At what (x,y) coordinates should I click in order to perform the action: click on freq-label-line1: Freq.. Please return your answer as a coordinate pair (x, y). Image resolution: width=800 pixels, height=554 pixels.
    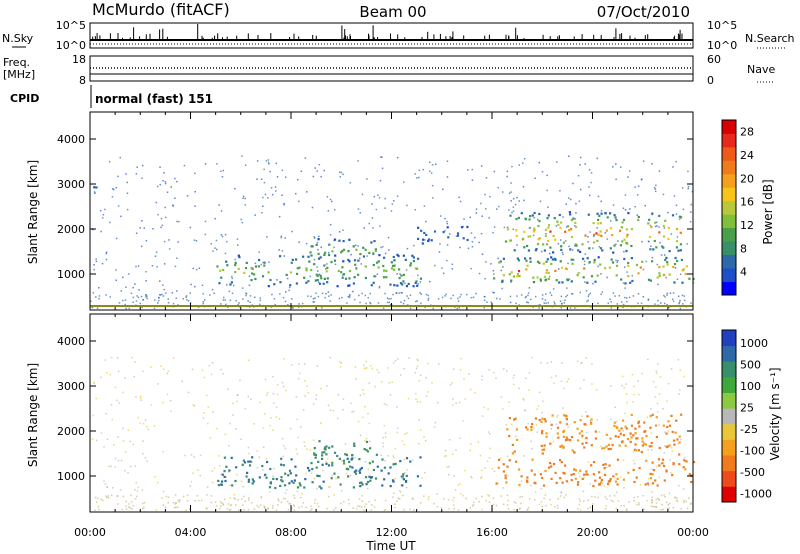
    Looking at the image, I should click on (16, 62).